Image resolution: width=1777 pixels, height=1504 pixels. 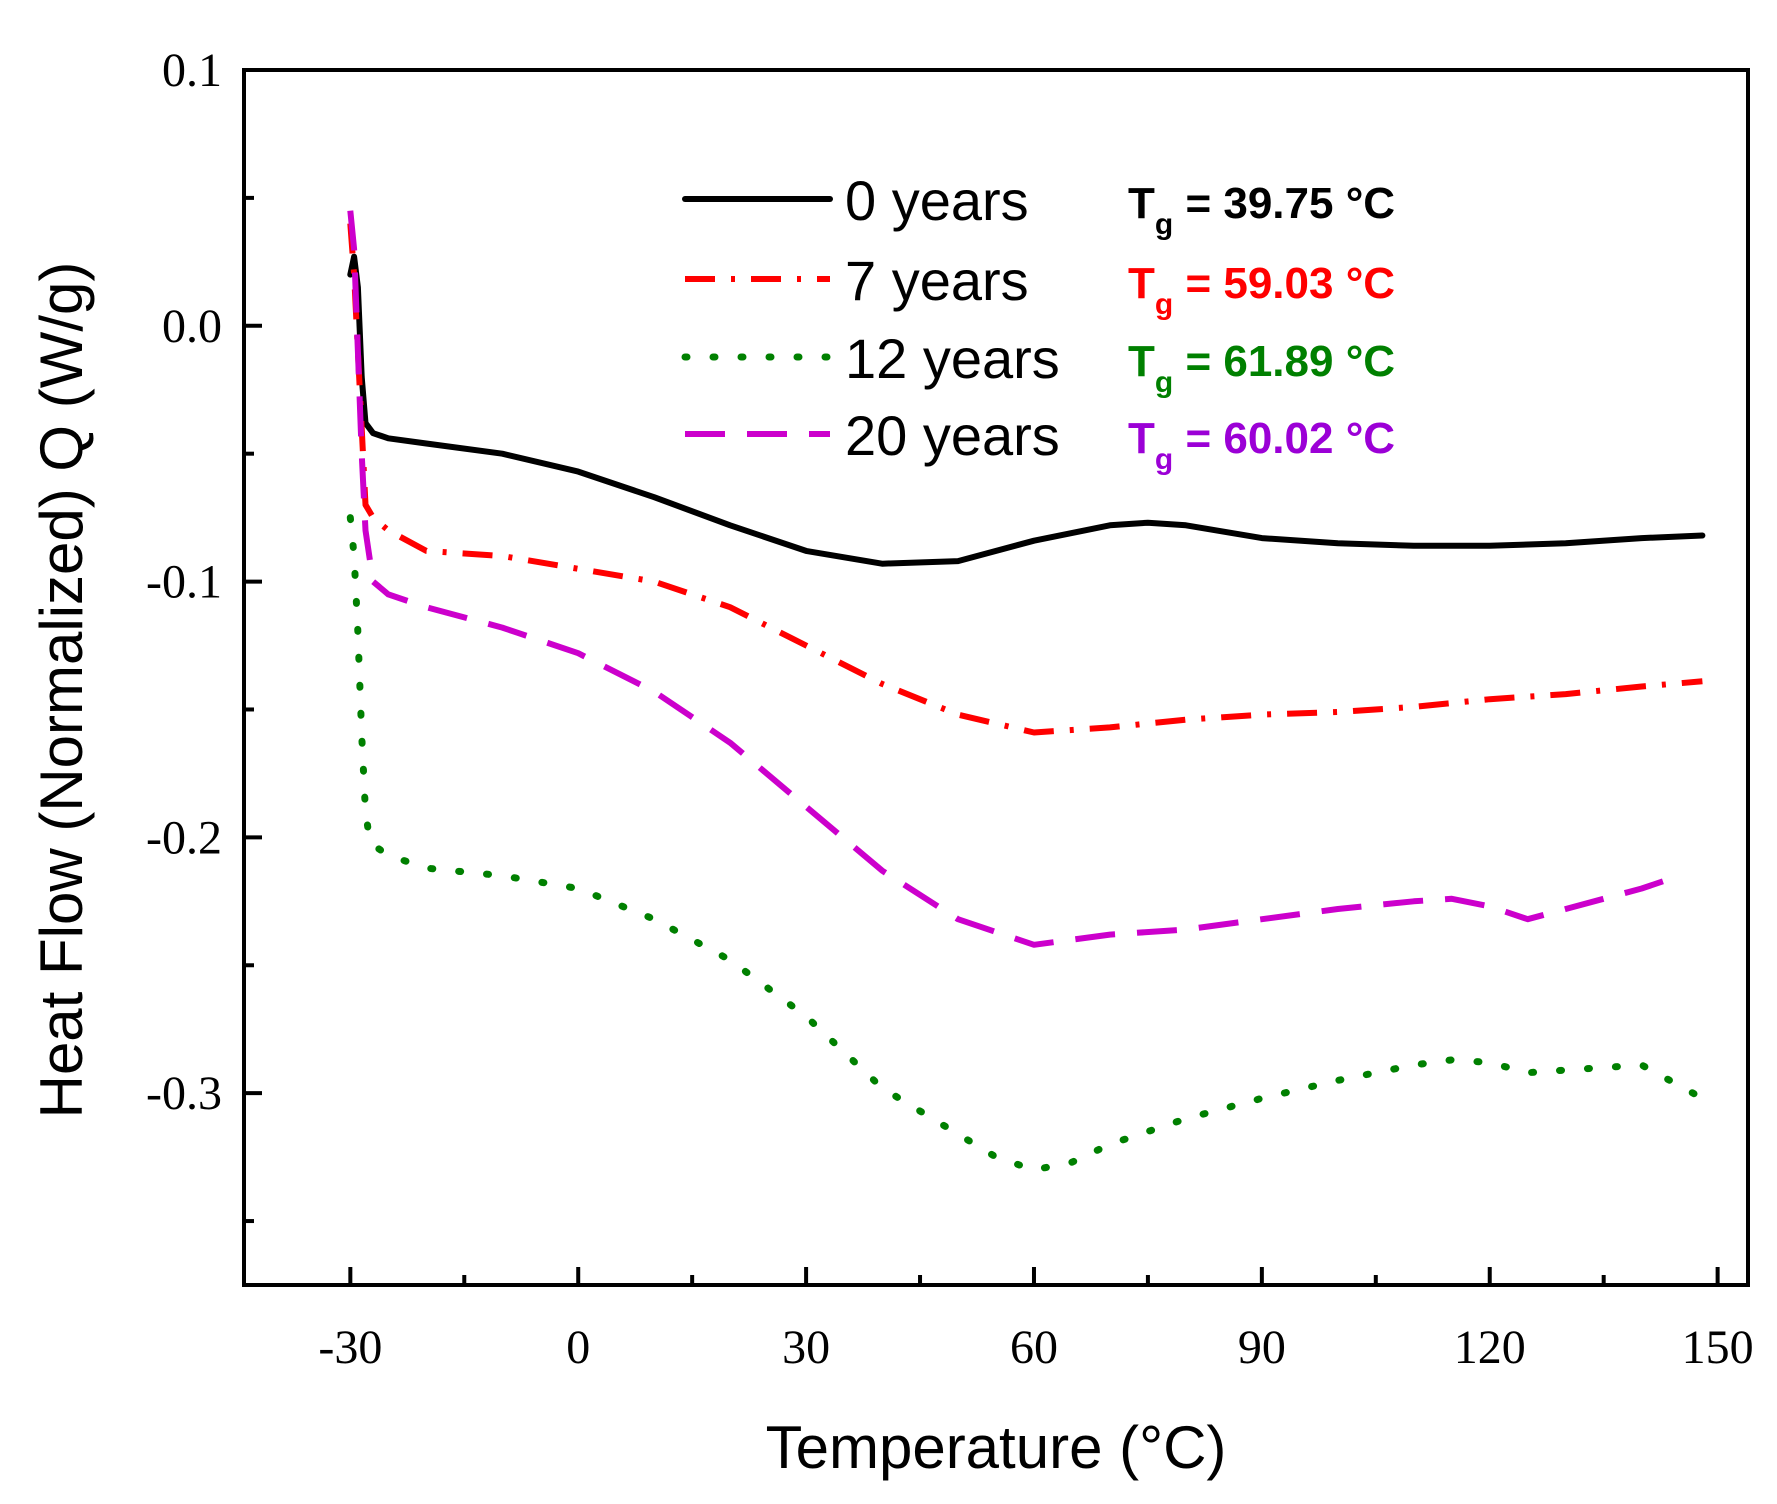 What do you see at coordinates (1034, 1347) in the screenshot?
I see `x-tick-label: 60` at bounding box center [1034, 1347].